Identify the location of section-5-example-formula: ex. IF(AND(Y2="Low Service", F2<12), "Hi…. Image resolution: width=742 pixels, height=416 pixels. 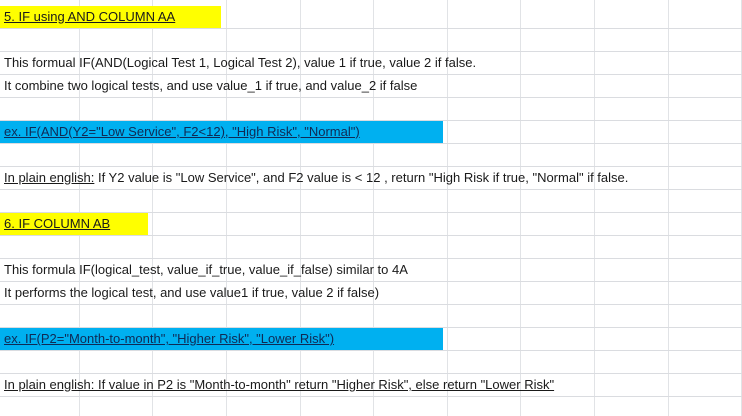
(182, 131).